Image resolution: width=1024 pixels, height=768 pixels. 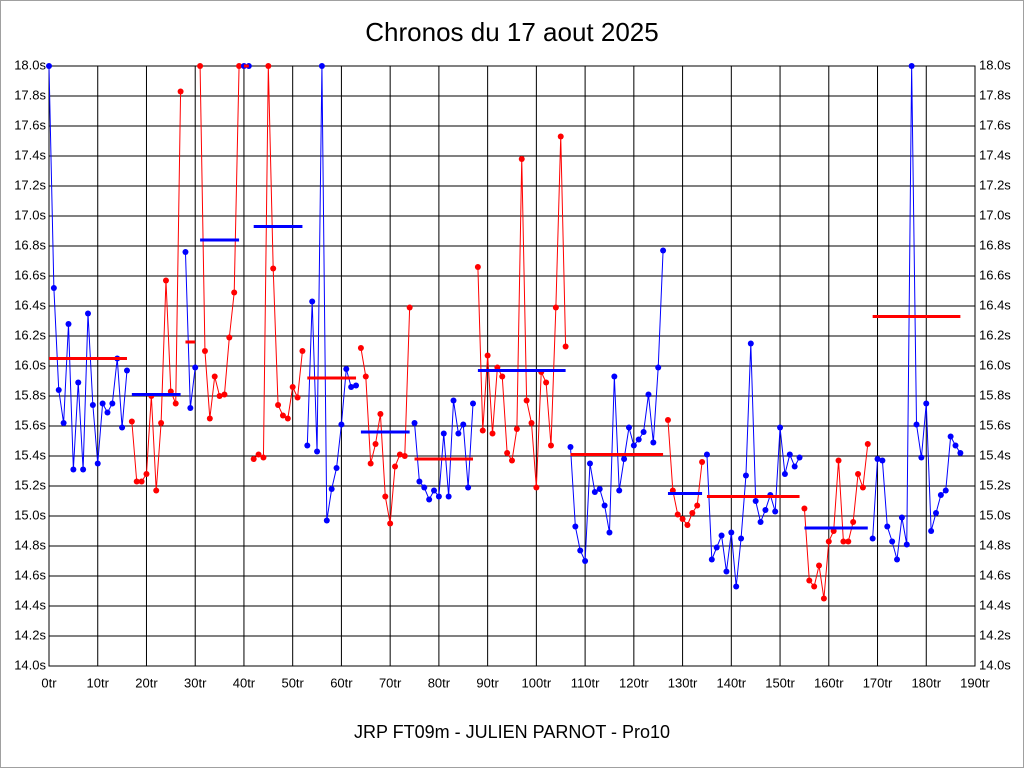 What do you see at coordinates (995, 184) in the screenshot?
I see `y-tick-label-right: 17.2s` at bounding box center [995, 184].